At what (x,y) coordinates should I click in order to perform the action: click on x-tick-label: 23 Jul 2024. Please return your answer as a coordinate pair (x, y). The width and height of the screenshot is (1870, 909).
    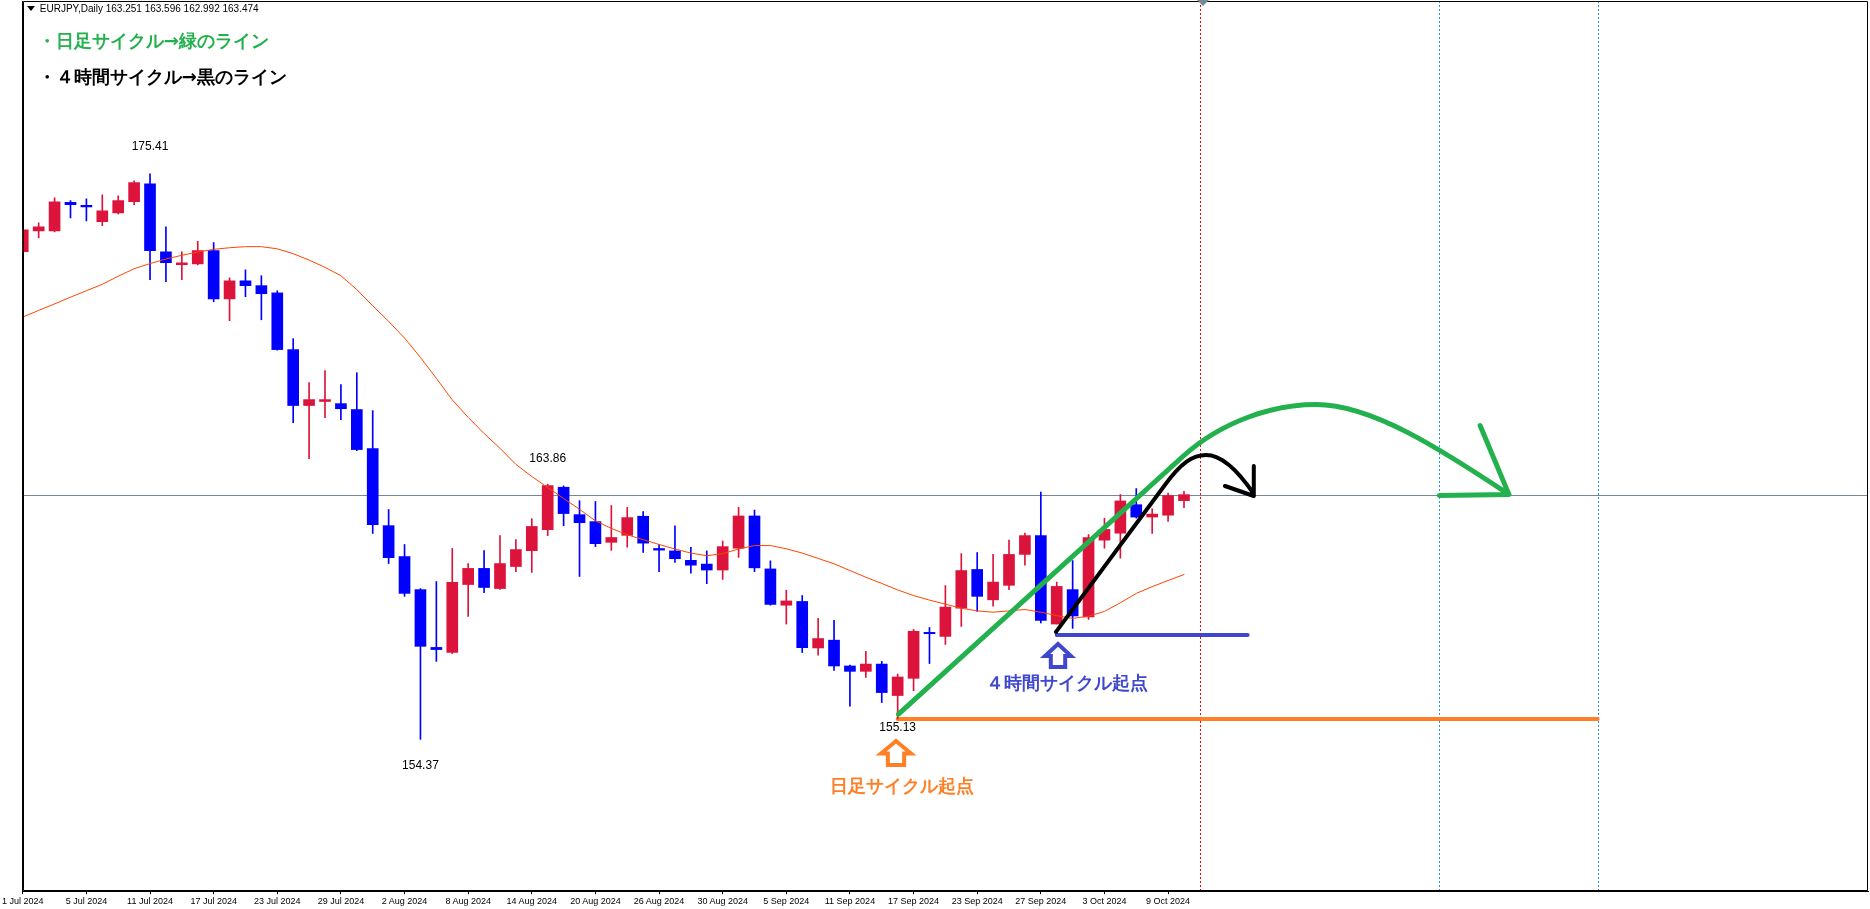
    Looking at the image, I should click on (277, 901).